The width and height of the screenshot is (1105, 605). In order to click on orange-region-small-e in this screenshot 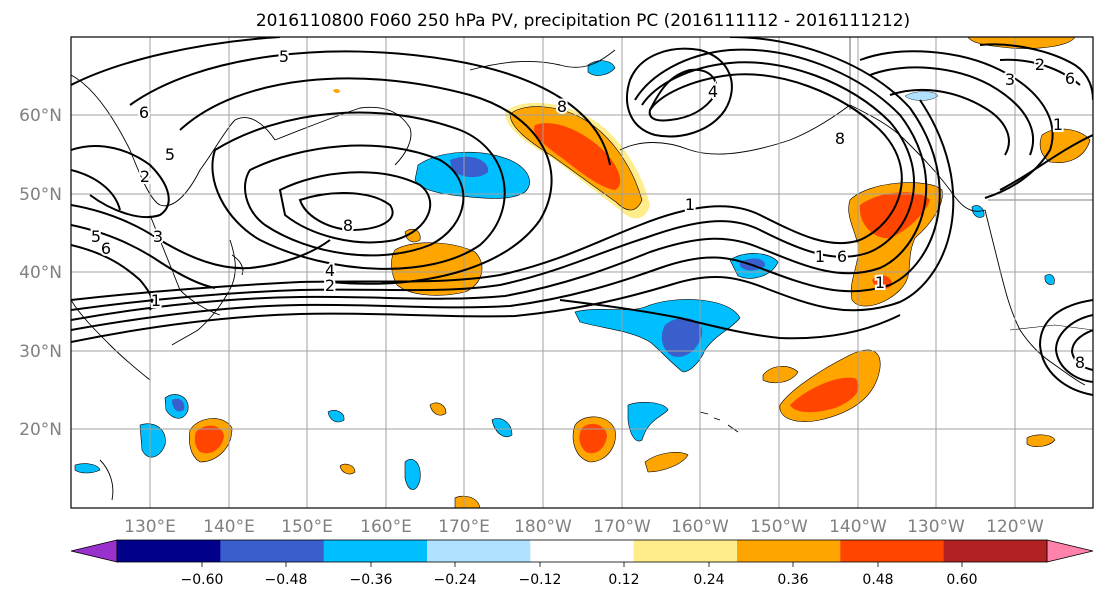, I will do `click(467, 501)`.